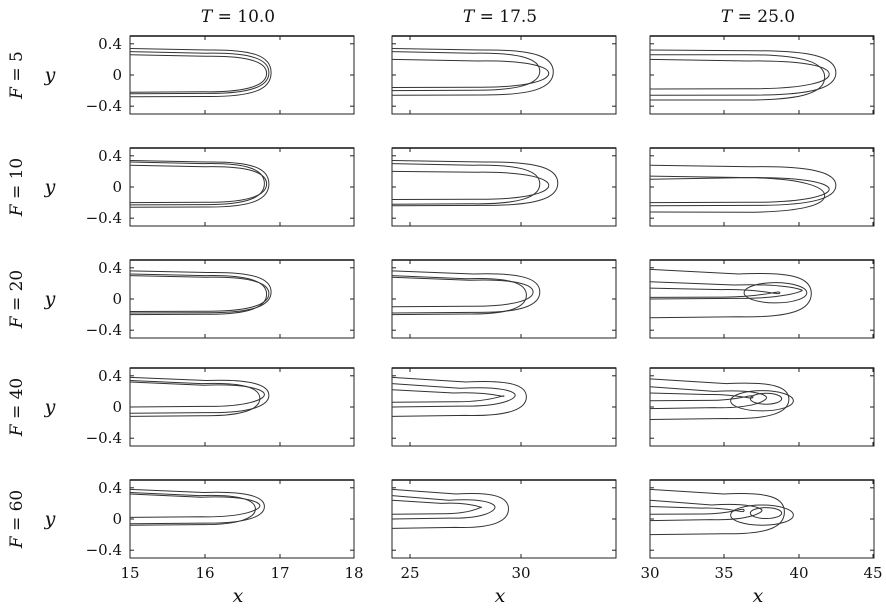 The image size is (886, 613). Describe the element at coordinates (50, 407) in the screenshot. I see `y-axis-label-3: y` at that location.